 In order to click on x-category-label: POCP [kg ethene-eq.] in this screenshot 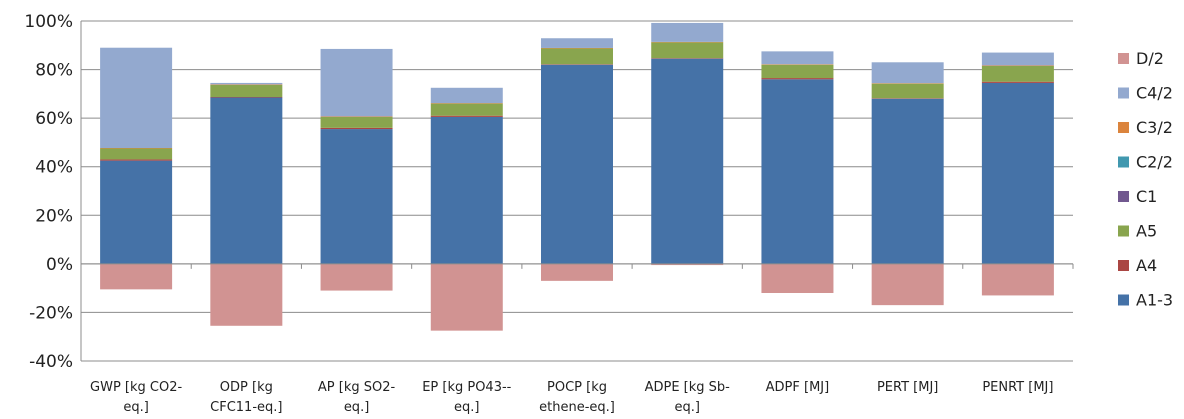, I will do `click(577, 397)`.